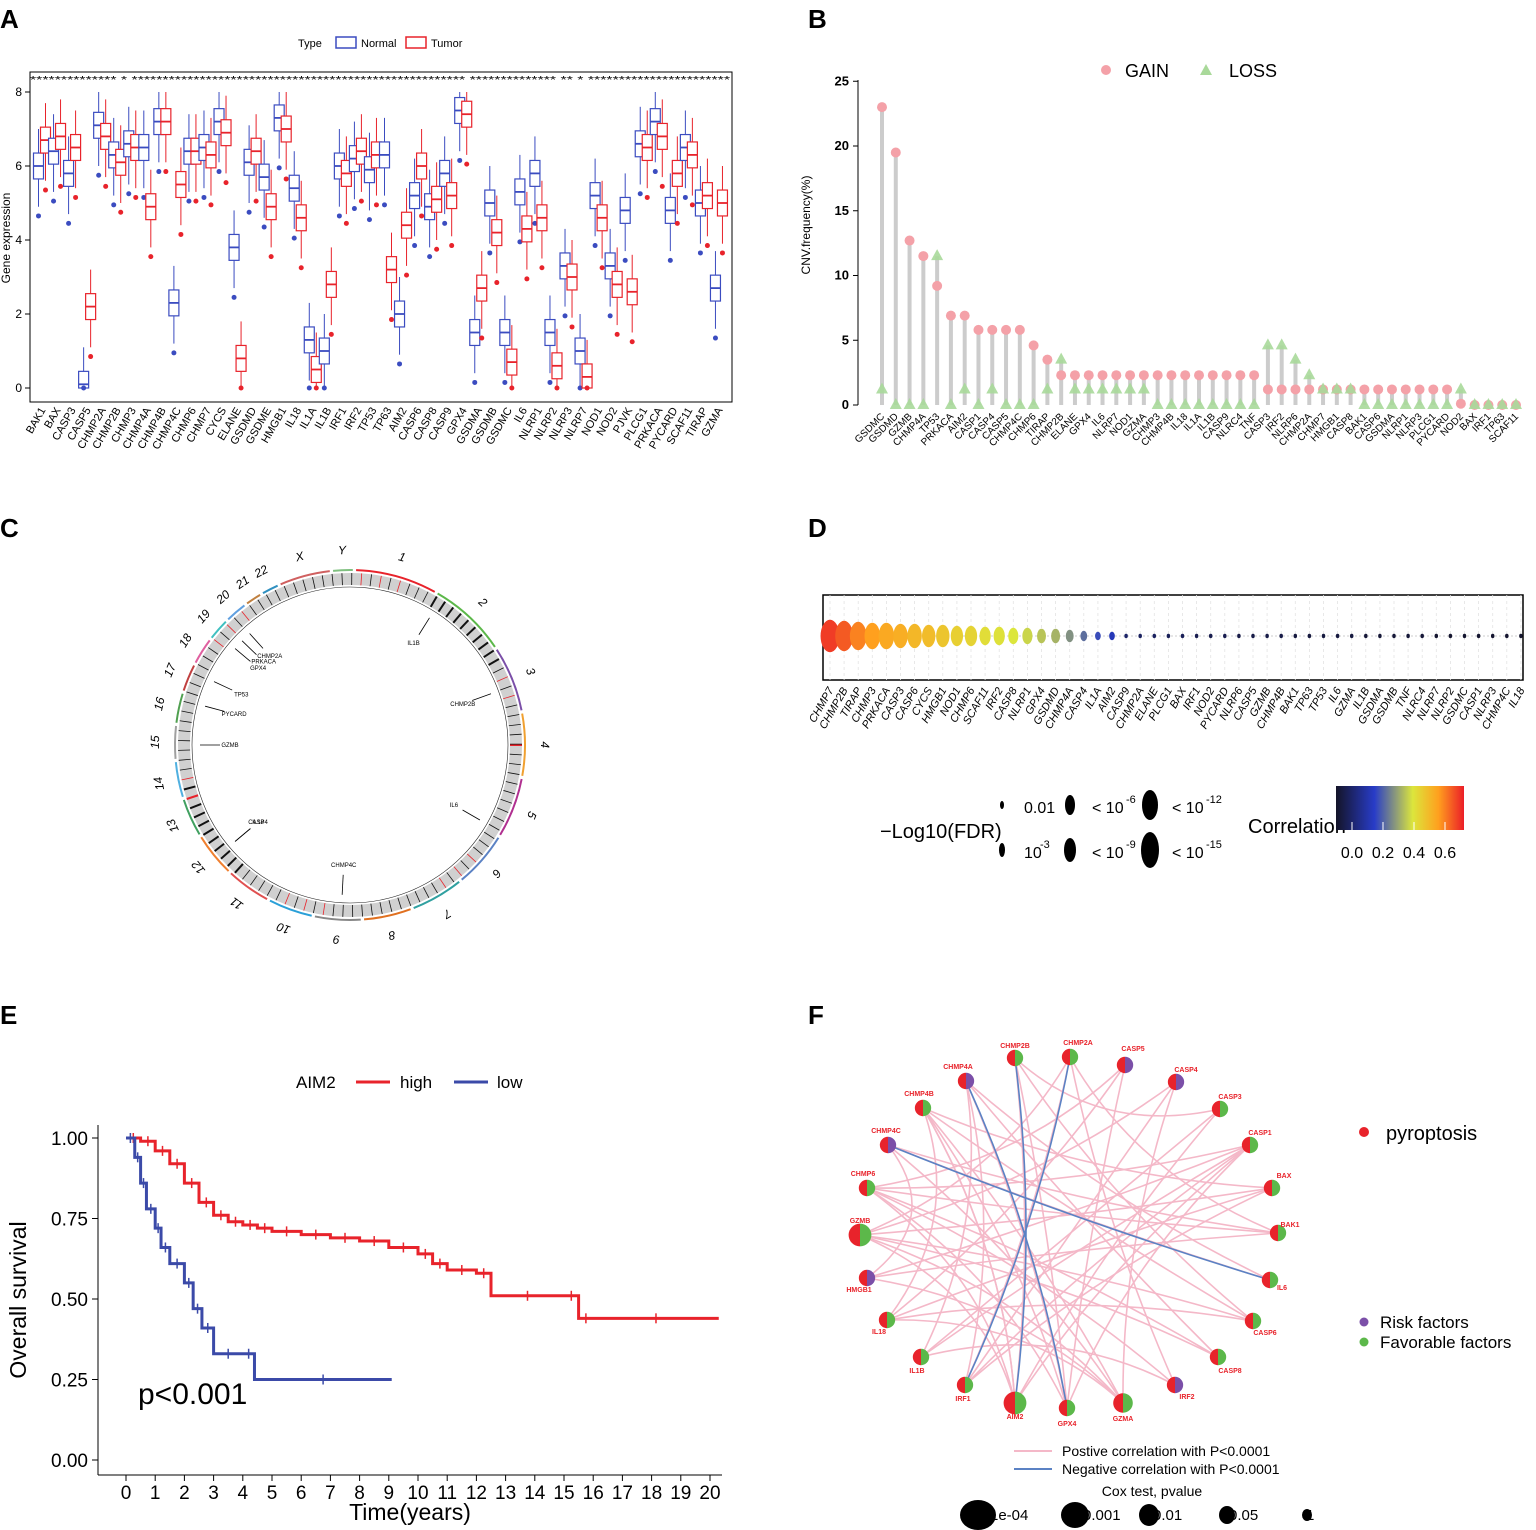  What do you see at coordinates (1045, 845) in the screenshot?
I see `size-legend-exponent: -3` at bounding box center [1045, 845].